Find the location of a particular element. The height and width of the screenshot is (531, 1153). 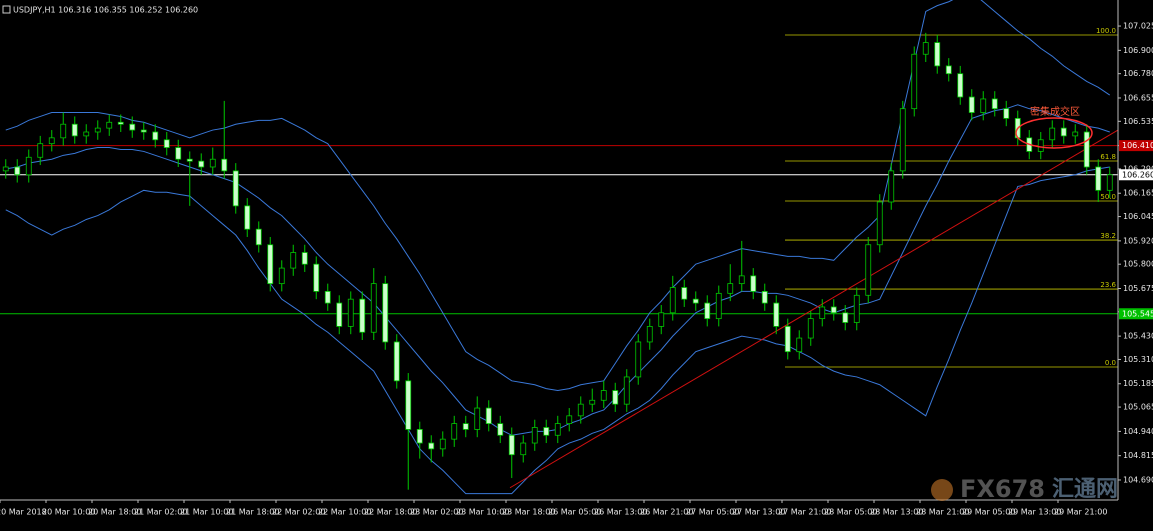

x-tick-label: 23 Mar 18:00 is located at coordinates (528, 512).